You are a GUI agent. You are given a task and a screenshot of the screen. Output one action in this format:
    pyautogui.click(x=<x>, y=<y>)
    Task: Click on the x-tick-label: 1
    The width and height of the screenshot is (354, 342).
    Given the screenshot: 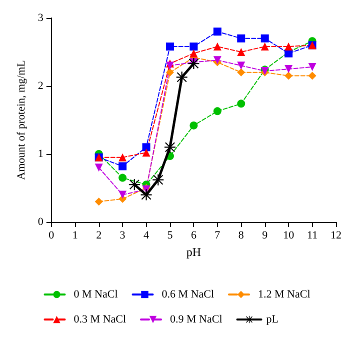 What is the action you would take?
    pyautogui.click(x=75, y=236)
    